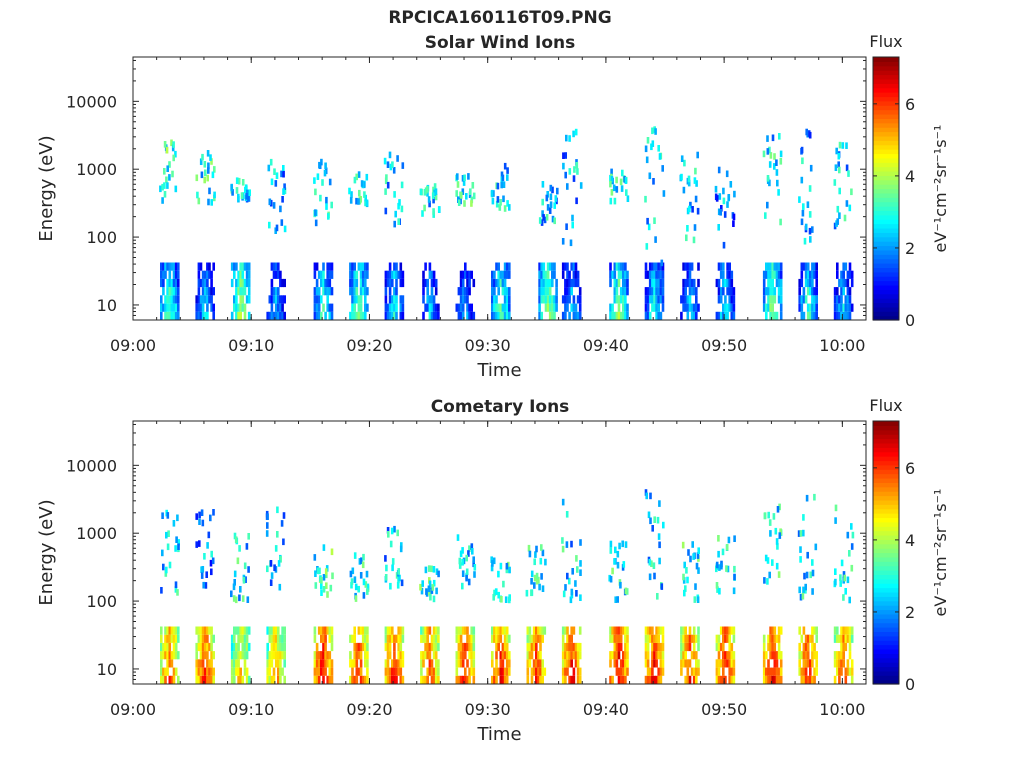 This screenshot has width=1024, height=768. Describe the element at coordinates (498, 734) in the screenshot. I see `cometary-x-label: Time` at that location.